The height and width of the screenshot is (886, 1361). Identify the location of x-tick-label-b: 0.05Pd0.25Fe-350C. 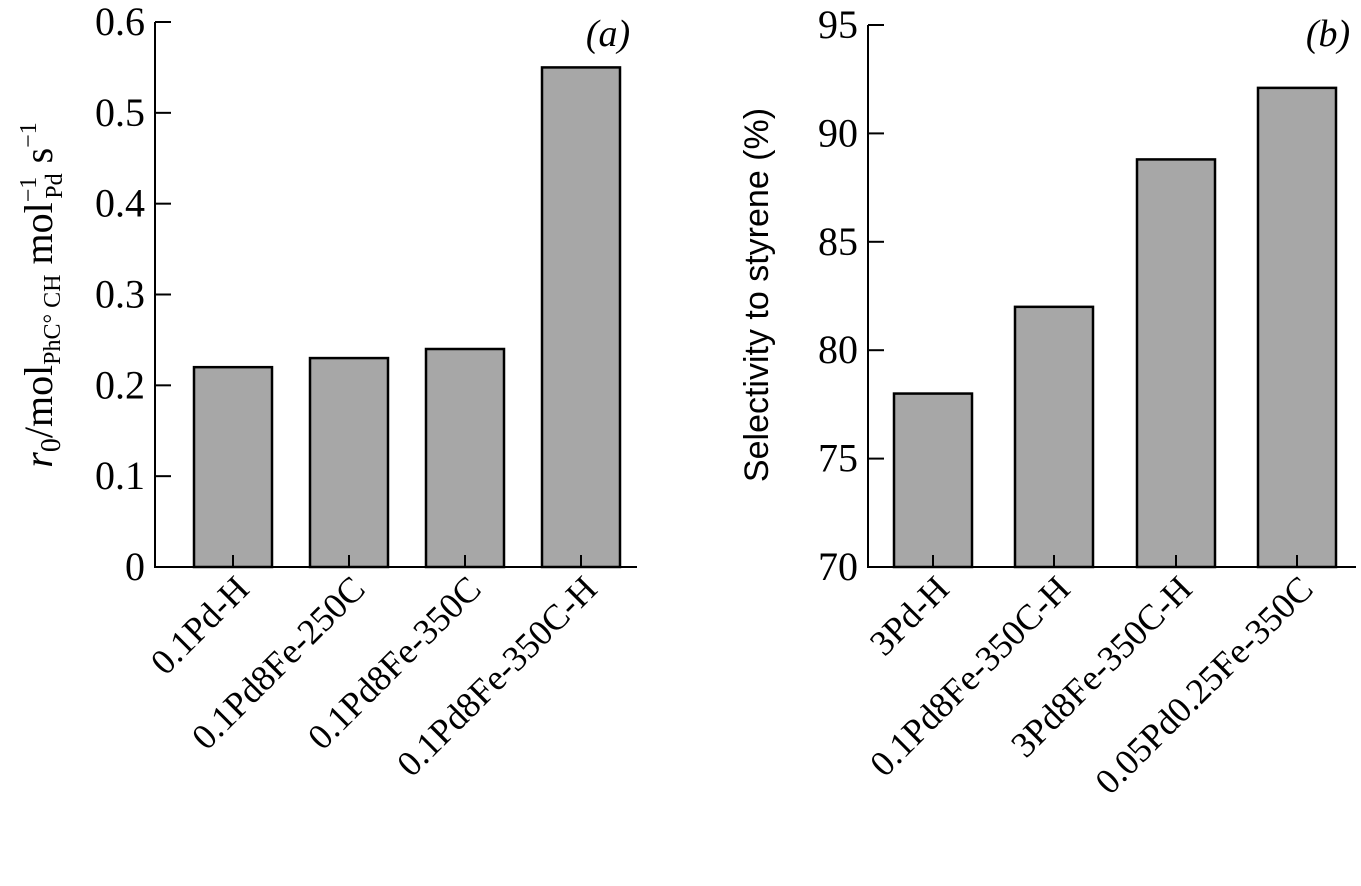
(1203, 684).